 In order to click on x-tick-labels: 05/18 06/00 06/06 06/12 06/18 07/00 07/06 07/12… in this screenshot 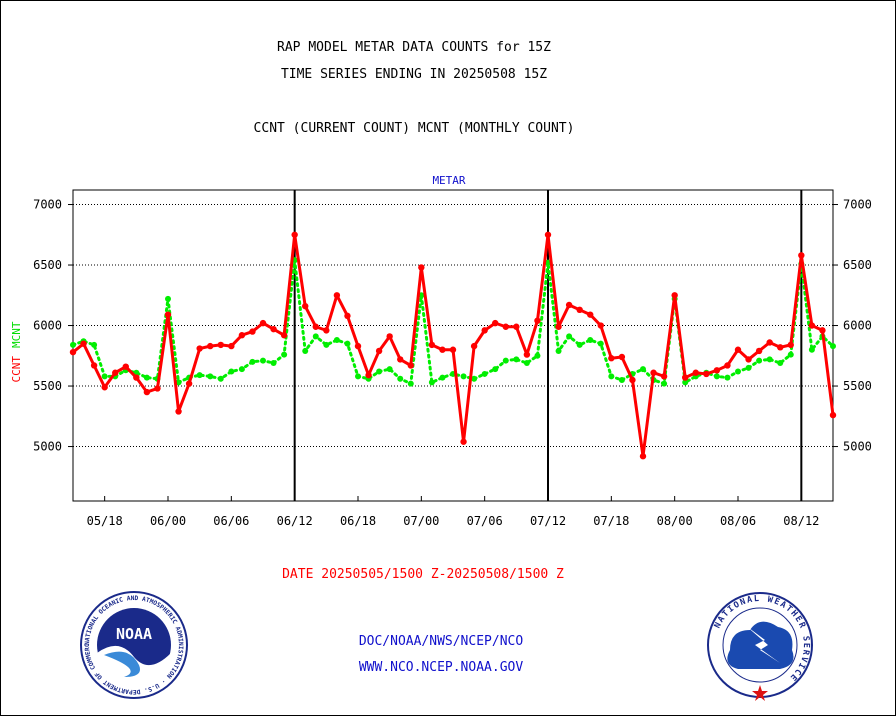, I will do `click(453, 512)`.